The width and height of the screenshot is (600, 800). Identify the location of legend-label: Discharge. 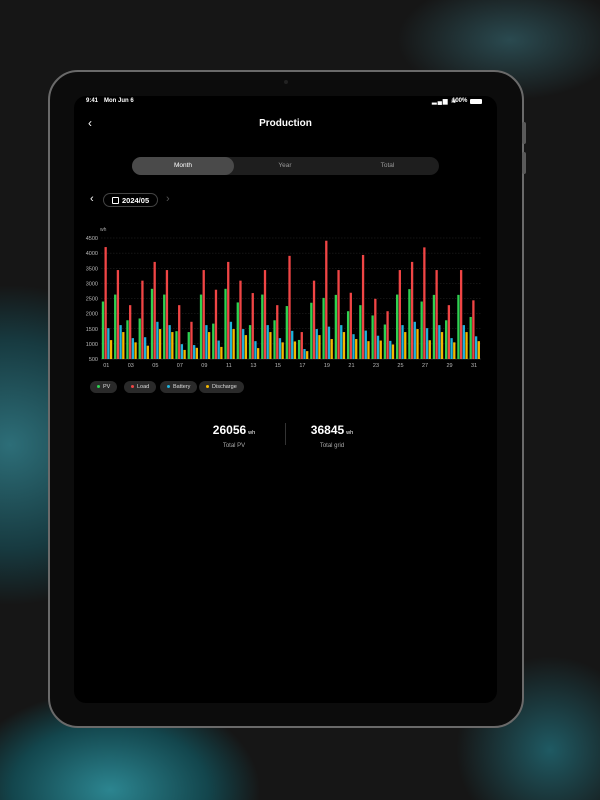
(224, 387).